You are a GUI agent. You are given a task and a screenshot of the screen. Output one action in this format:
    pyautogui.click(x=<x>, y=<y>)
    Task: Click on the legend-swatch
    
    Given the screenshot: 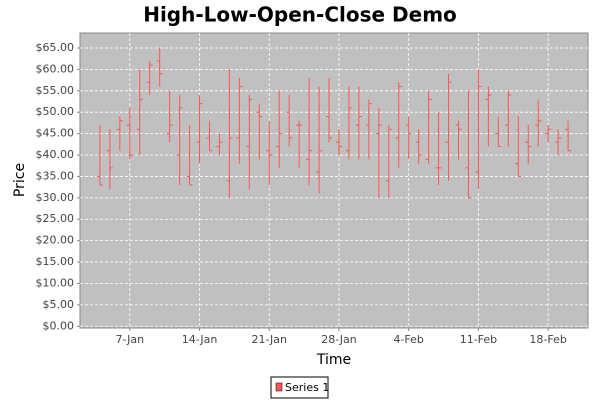 What is the action you would take?
    pyautogui.click(x=279, y=387)
    